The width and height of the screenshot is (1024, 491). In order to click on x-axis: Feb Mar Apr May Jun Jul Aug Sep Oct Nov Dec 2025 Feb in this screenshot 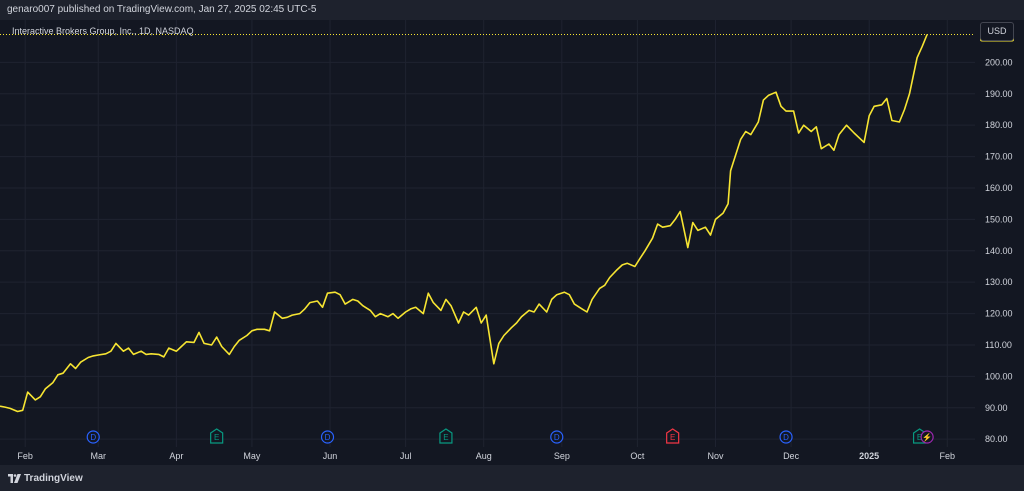, I will do `click(486, 456)`.